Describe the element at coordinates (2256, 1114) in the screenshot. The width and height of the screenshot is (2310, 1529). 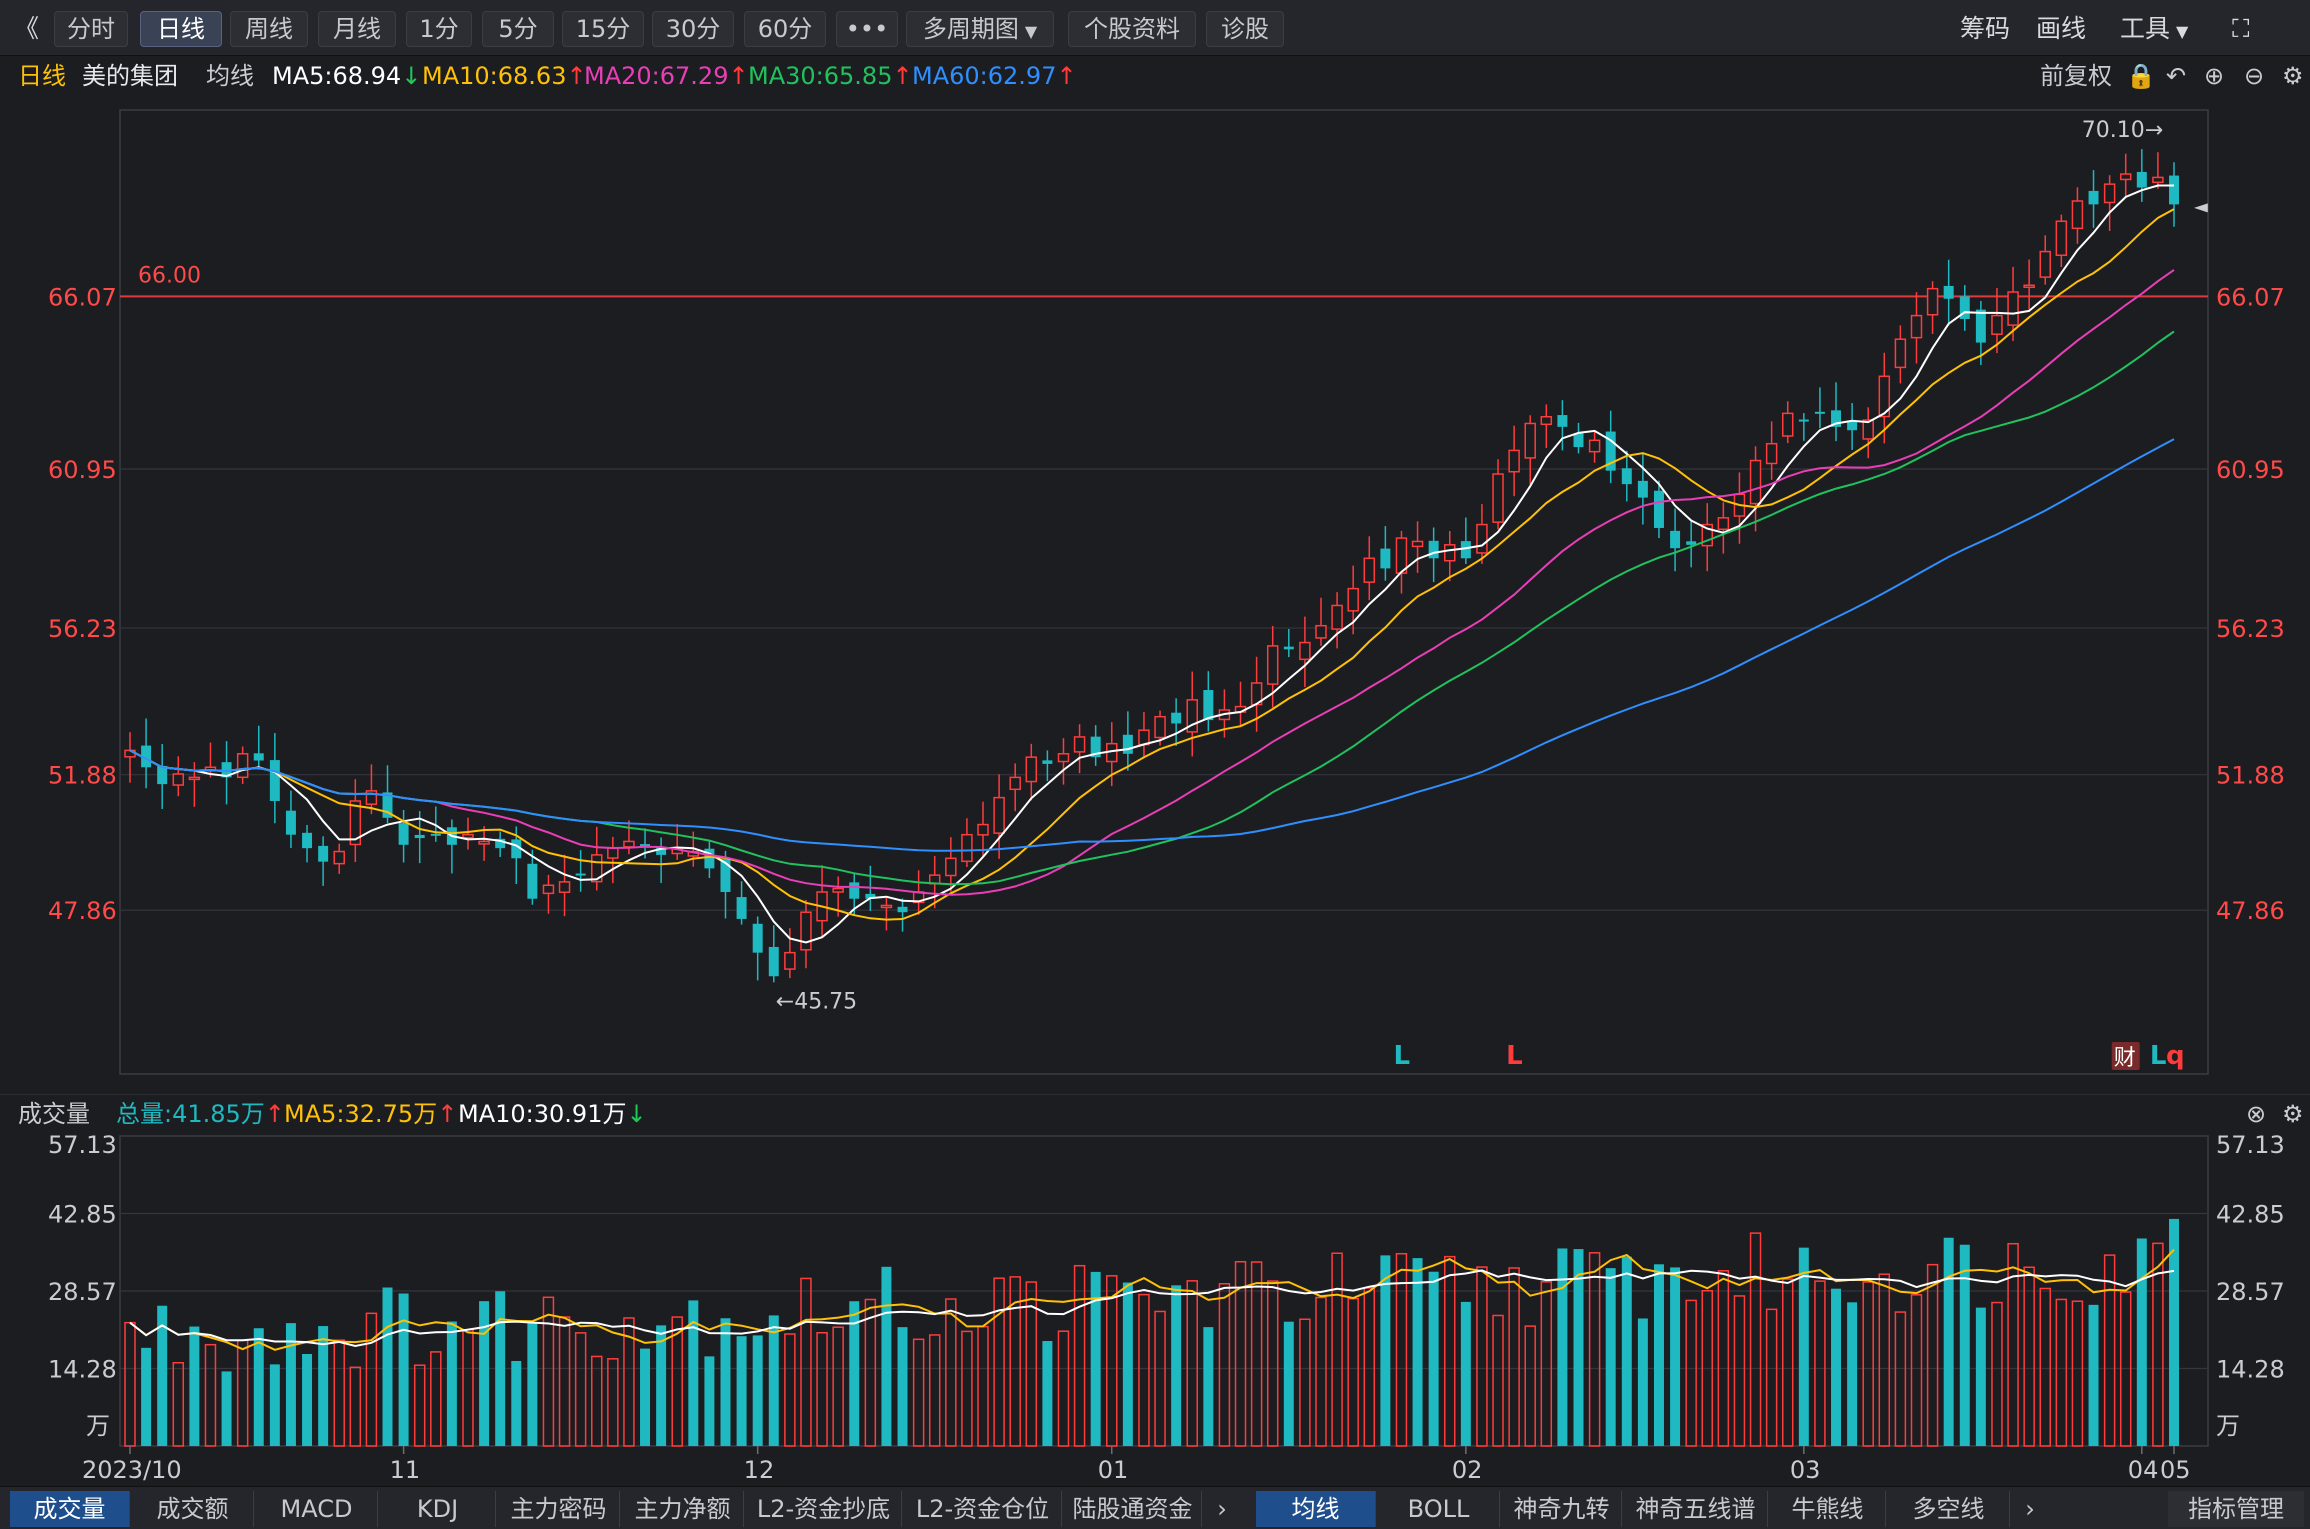
I see `close-icon: ⊗` at that location.